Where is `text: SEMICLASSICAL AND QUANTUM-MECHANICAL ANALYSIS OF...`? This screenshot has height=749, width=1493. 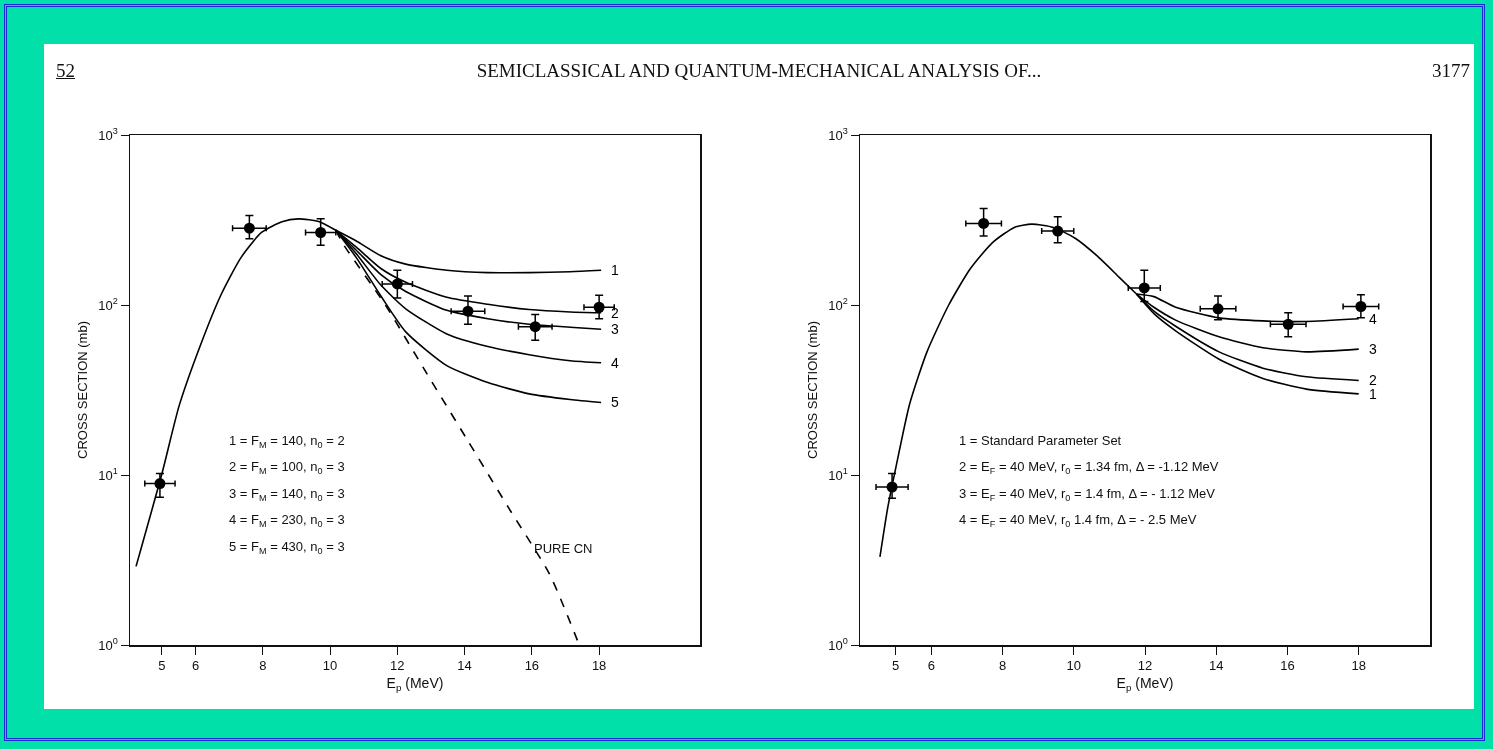 text: SEMICLASSICAL AND QUANTUM-MECHANICAL ANALYSIS OF... is located at coordinates (759, 70).